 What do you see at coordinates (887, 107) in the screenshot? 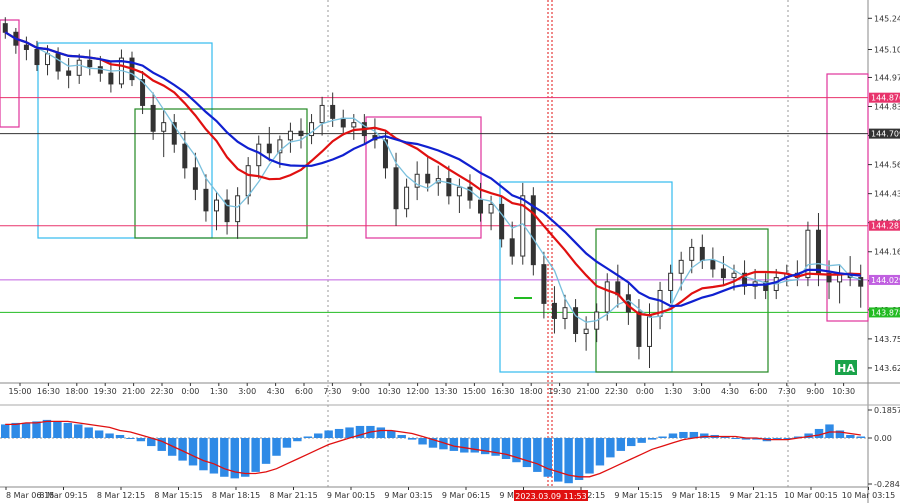
I see `price-tick-label: 144.835` at bounding box center [887, 107].